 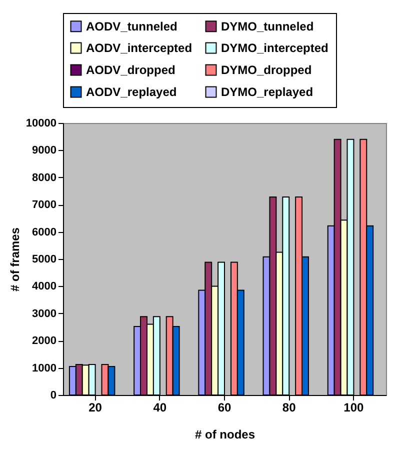 What do you see at coordinates (266, 70) in the screenshot?
I see `legend-label: DYMO_dropped` at bounding box center [266, 70].